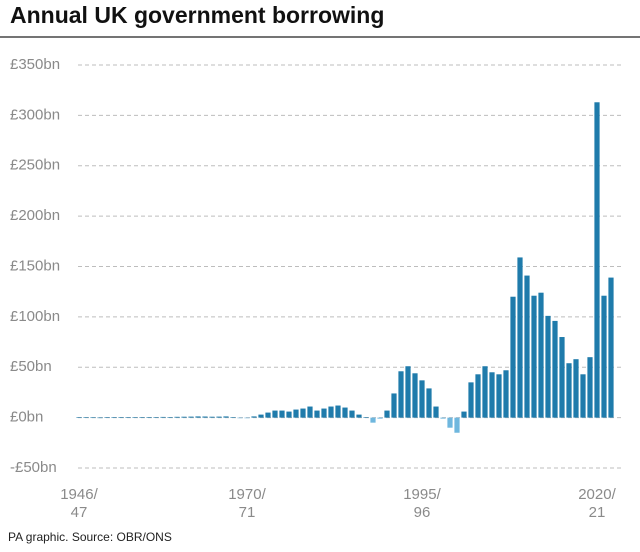 The height and width of the screenshot is (552, 640). Describe the element at coordinates (33, 467) in the screenshot. I see `y-tick-label: -£50bn` at that location.